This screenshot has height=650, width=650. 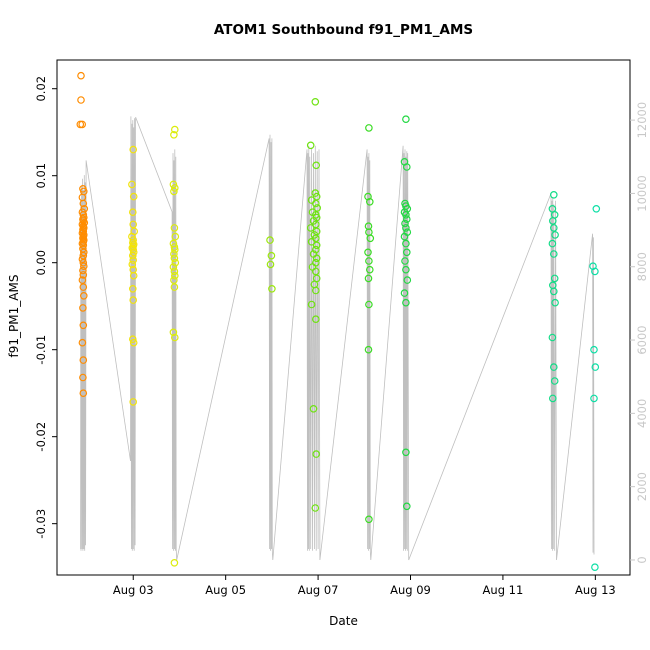 What do you see at coordinates (503, 590) in the screenshot?
I see `x-tick-label: Aug 11` at bounding box center [503, 590].